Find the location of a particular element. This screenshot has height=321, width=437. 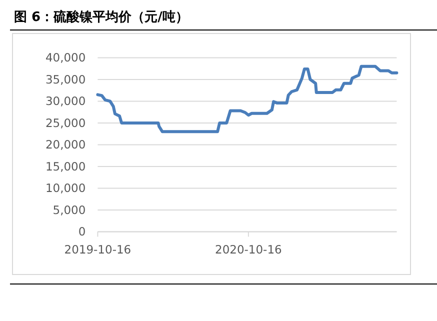

y-tick-label: 40,000 is located at coordinates (65, 57).